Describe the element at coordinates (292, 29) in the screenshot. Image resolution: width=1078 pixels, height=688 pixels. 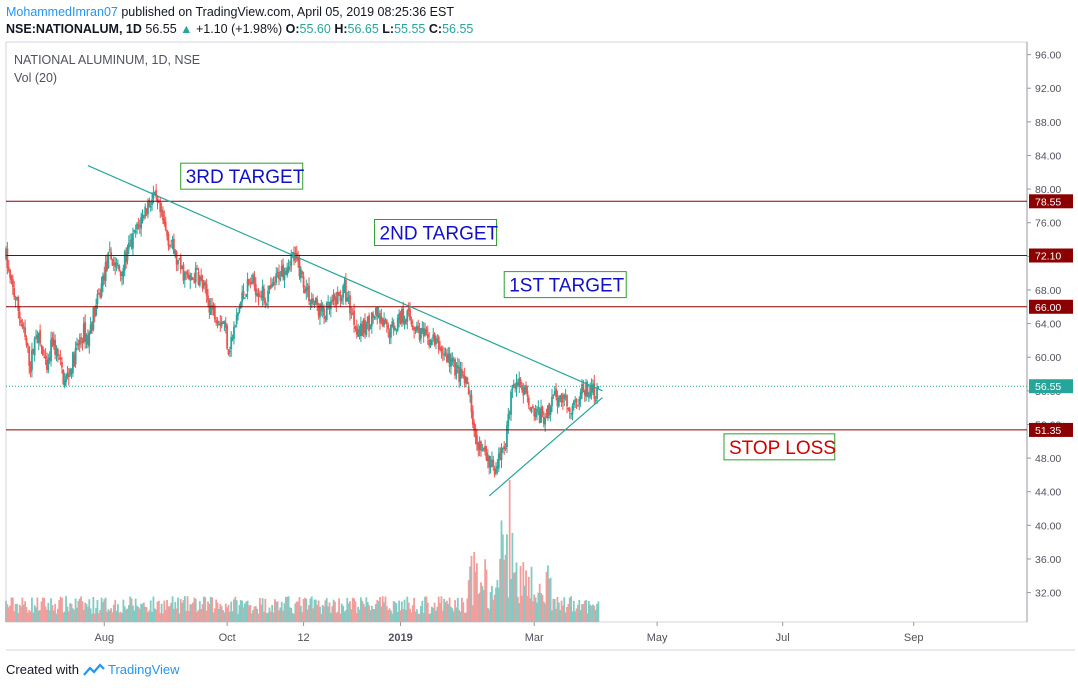
I see `open-label: O:` at that location.